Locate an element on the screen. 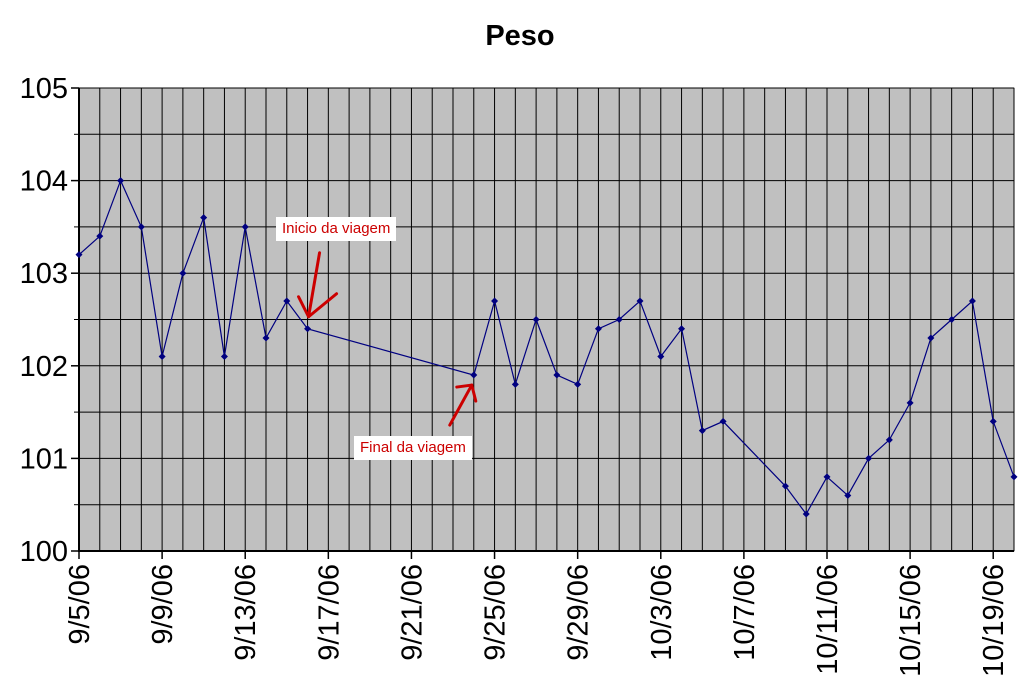 This screenshot has width=1024, height=691. x-tick-label: 10/19/06 is located at coordinates (994, 620).